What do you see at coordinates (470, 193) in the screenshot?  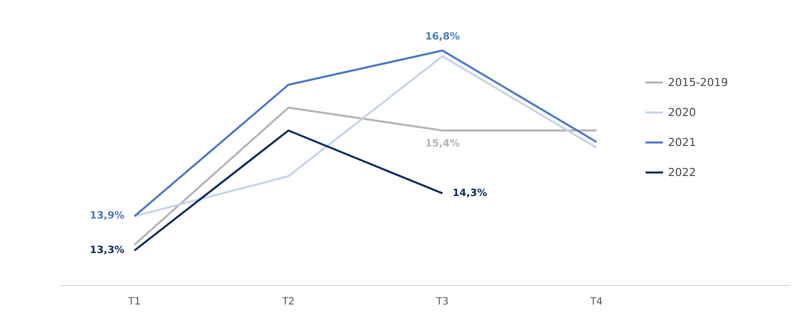 I see `data-label: 14,3%` at bounding box center [470, 193].